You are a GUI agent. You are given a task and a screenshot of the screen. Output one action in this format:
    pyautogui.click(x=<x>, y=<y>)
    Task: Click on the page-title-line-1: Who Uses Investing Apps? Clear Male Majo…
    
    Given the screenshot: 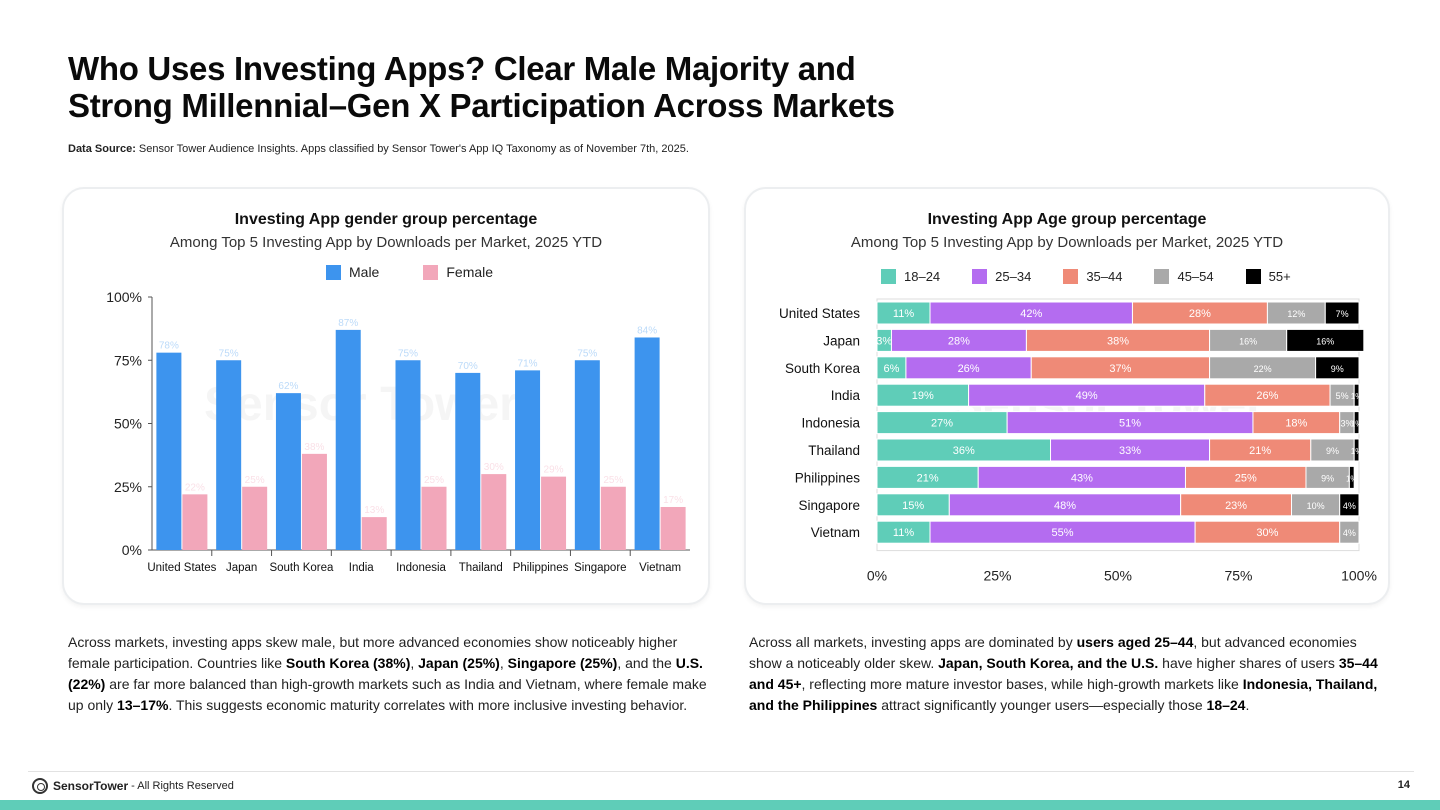 What is the action you would take?
    pyautogui.click(x=462, y=68)
    